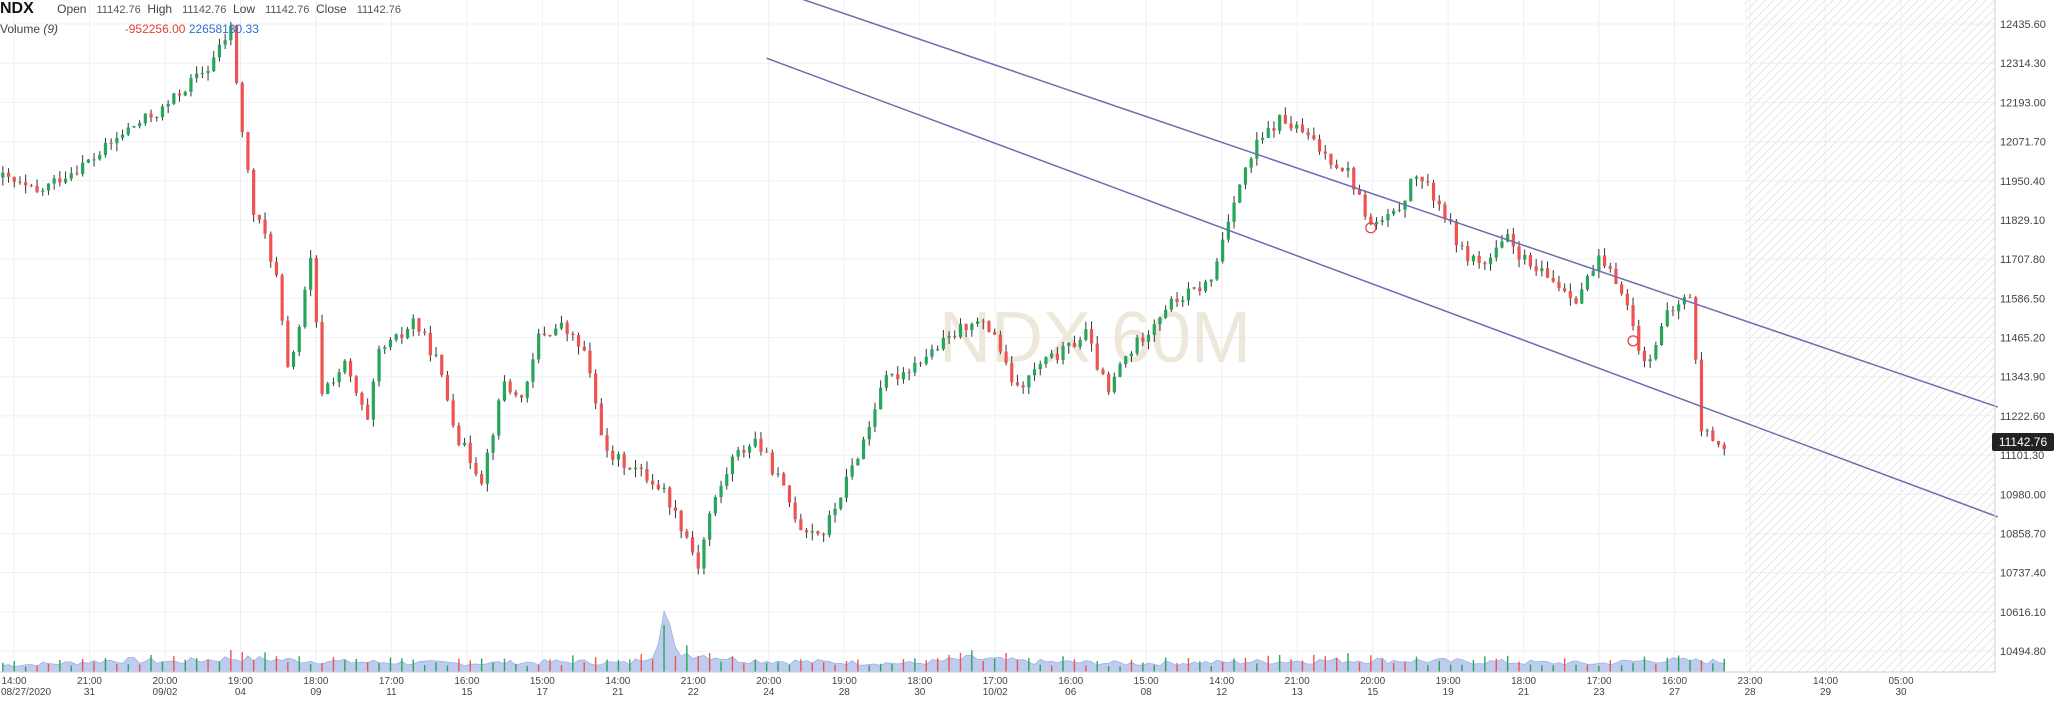  Describe the element at coordinates (155, 29) in the screenshot. I see `volume-change: -952256.00` at that location.